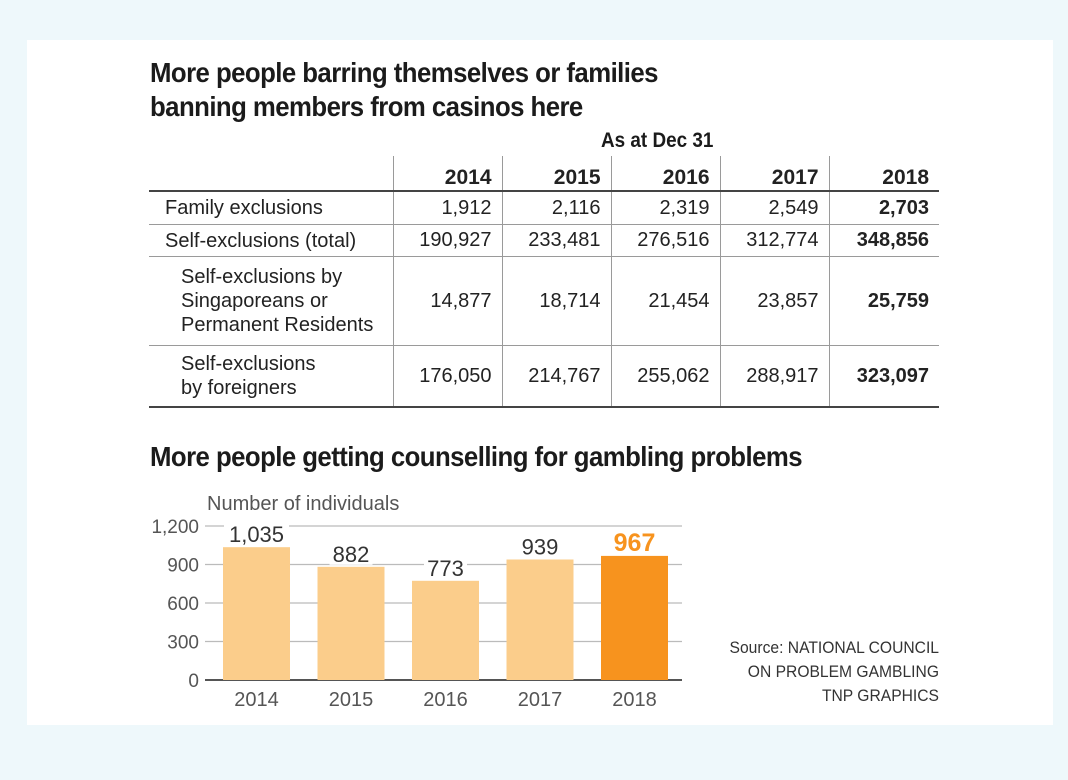 The height and width of the screenshot is (780, 1068). Describe the element at coordinates (271, 240) in the screenshot. I see `row-label: Self-exclusions (total)` at that location.